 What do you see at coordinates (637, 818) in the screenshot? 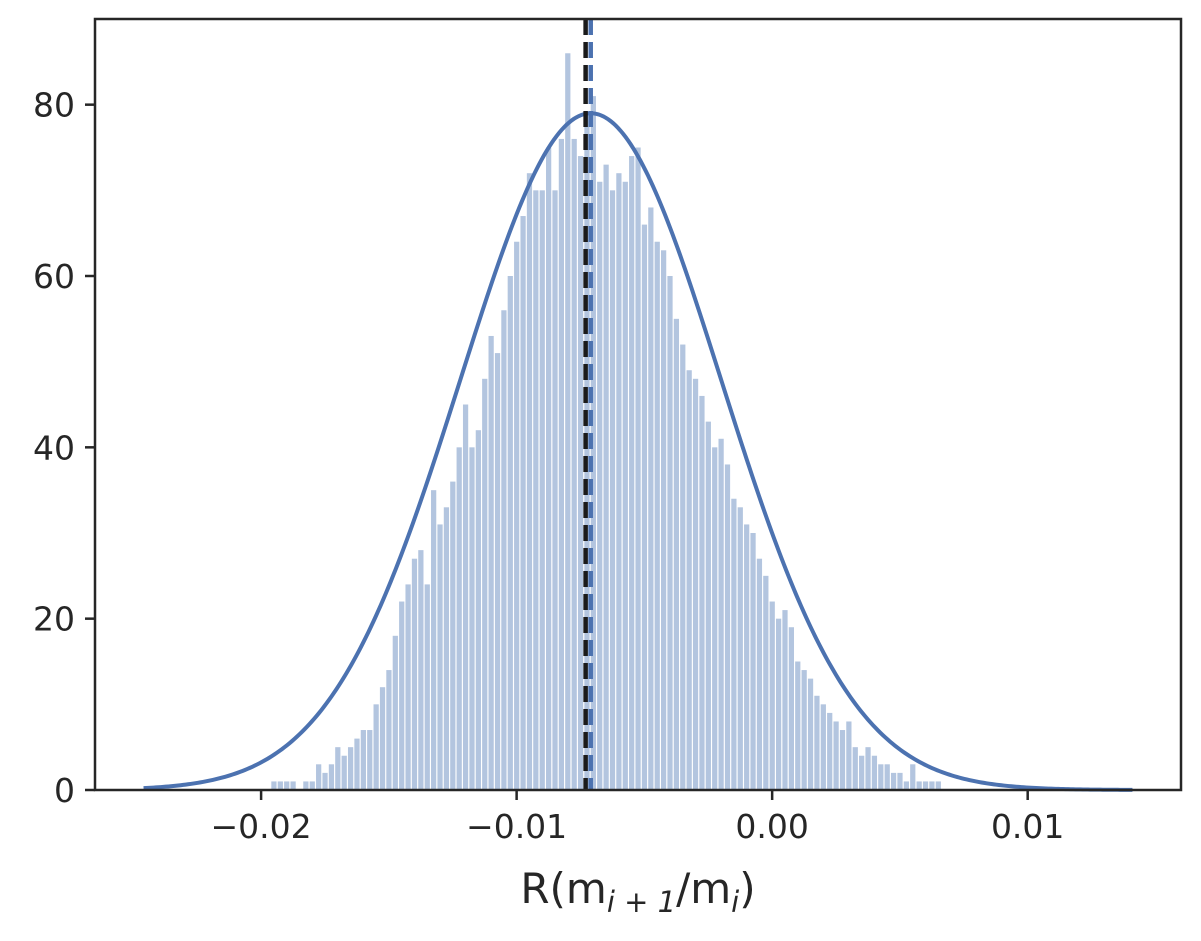
I see `x-axis-ticks: −0.02 −0.01 0.00 0.01` at bounding box center [637, 818].